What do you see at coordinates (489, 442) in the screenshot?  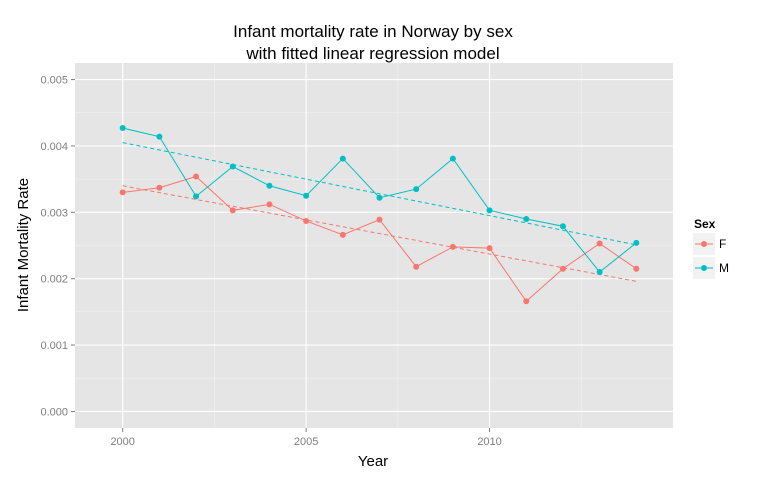 I see `x-tick-label: 2010` at bounding box center [489, 442].